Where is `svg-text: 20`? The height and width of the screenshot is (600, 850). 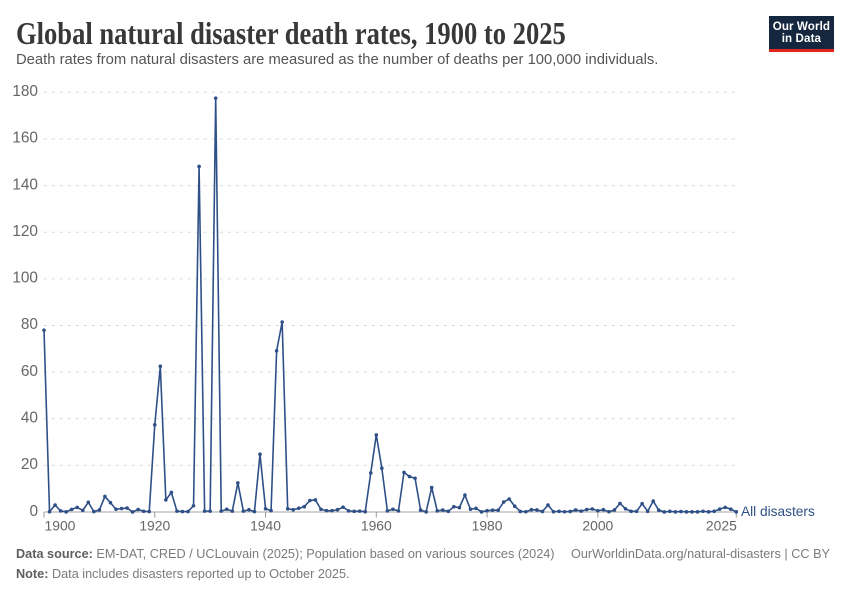
svg-text: 20 is located at coordinates (29, 464).